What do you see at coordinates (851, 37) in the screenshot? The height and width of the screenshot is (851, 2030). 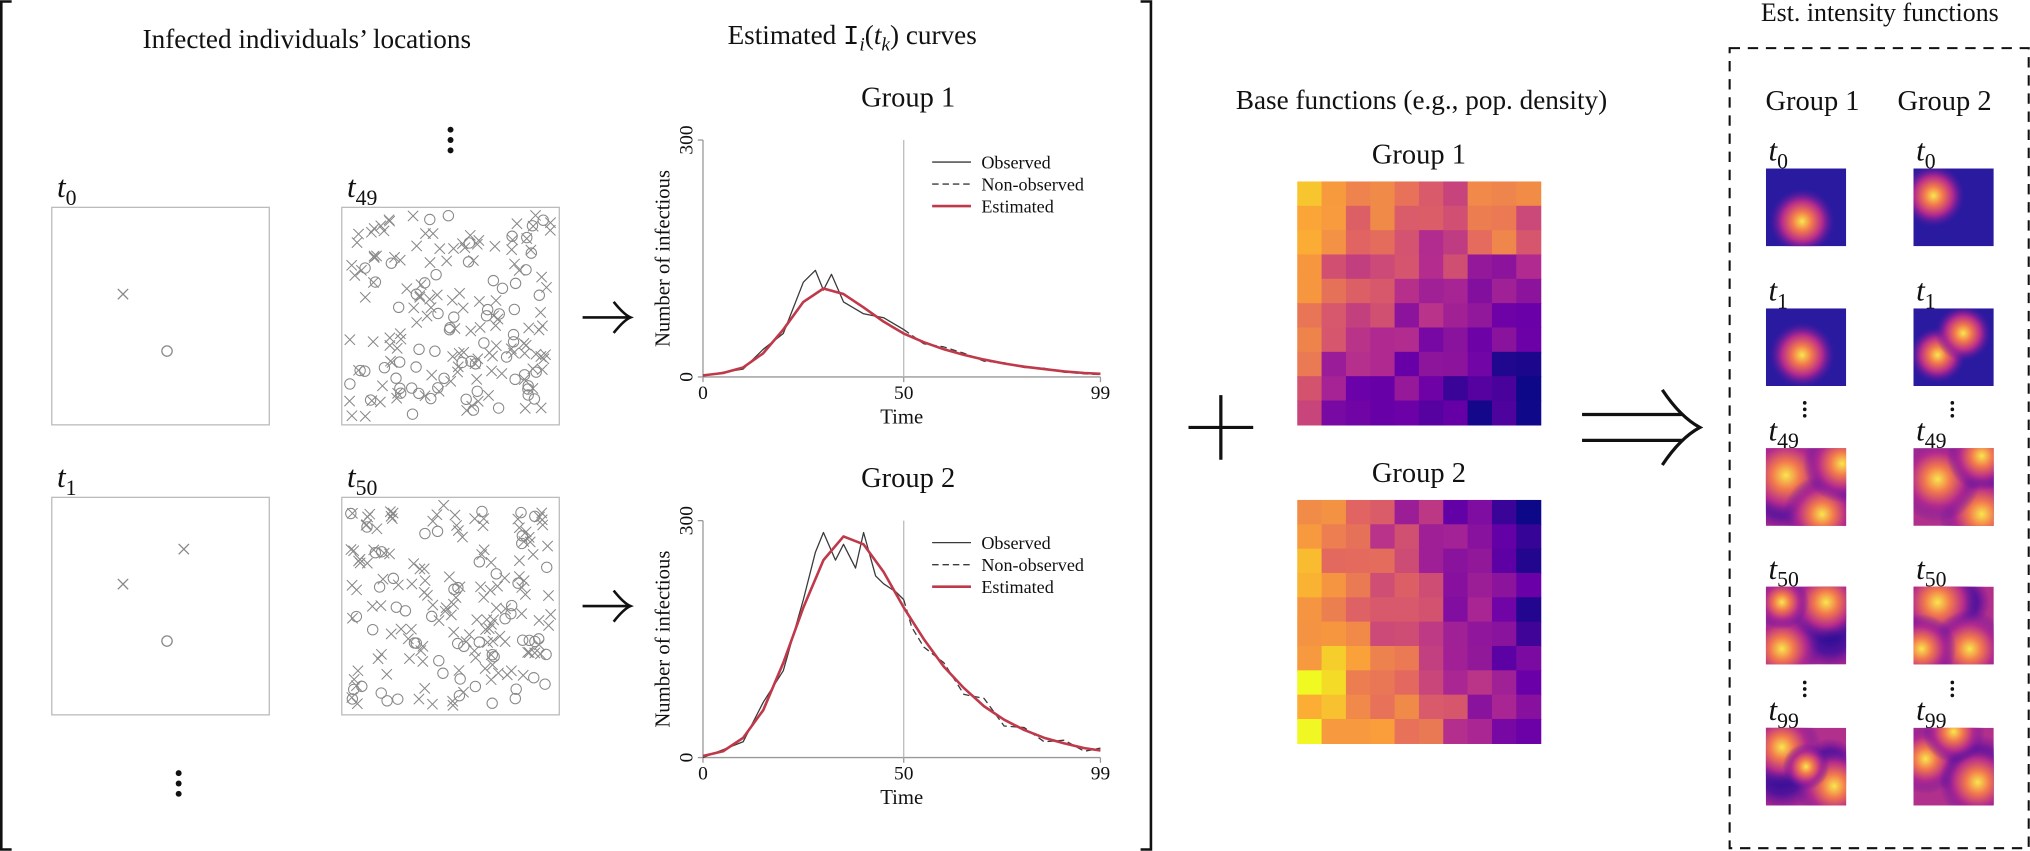 I see `title-part: I` at bounding box center [851, 37].